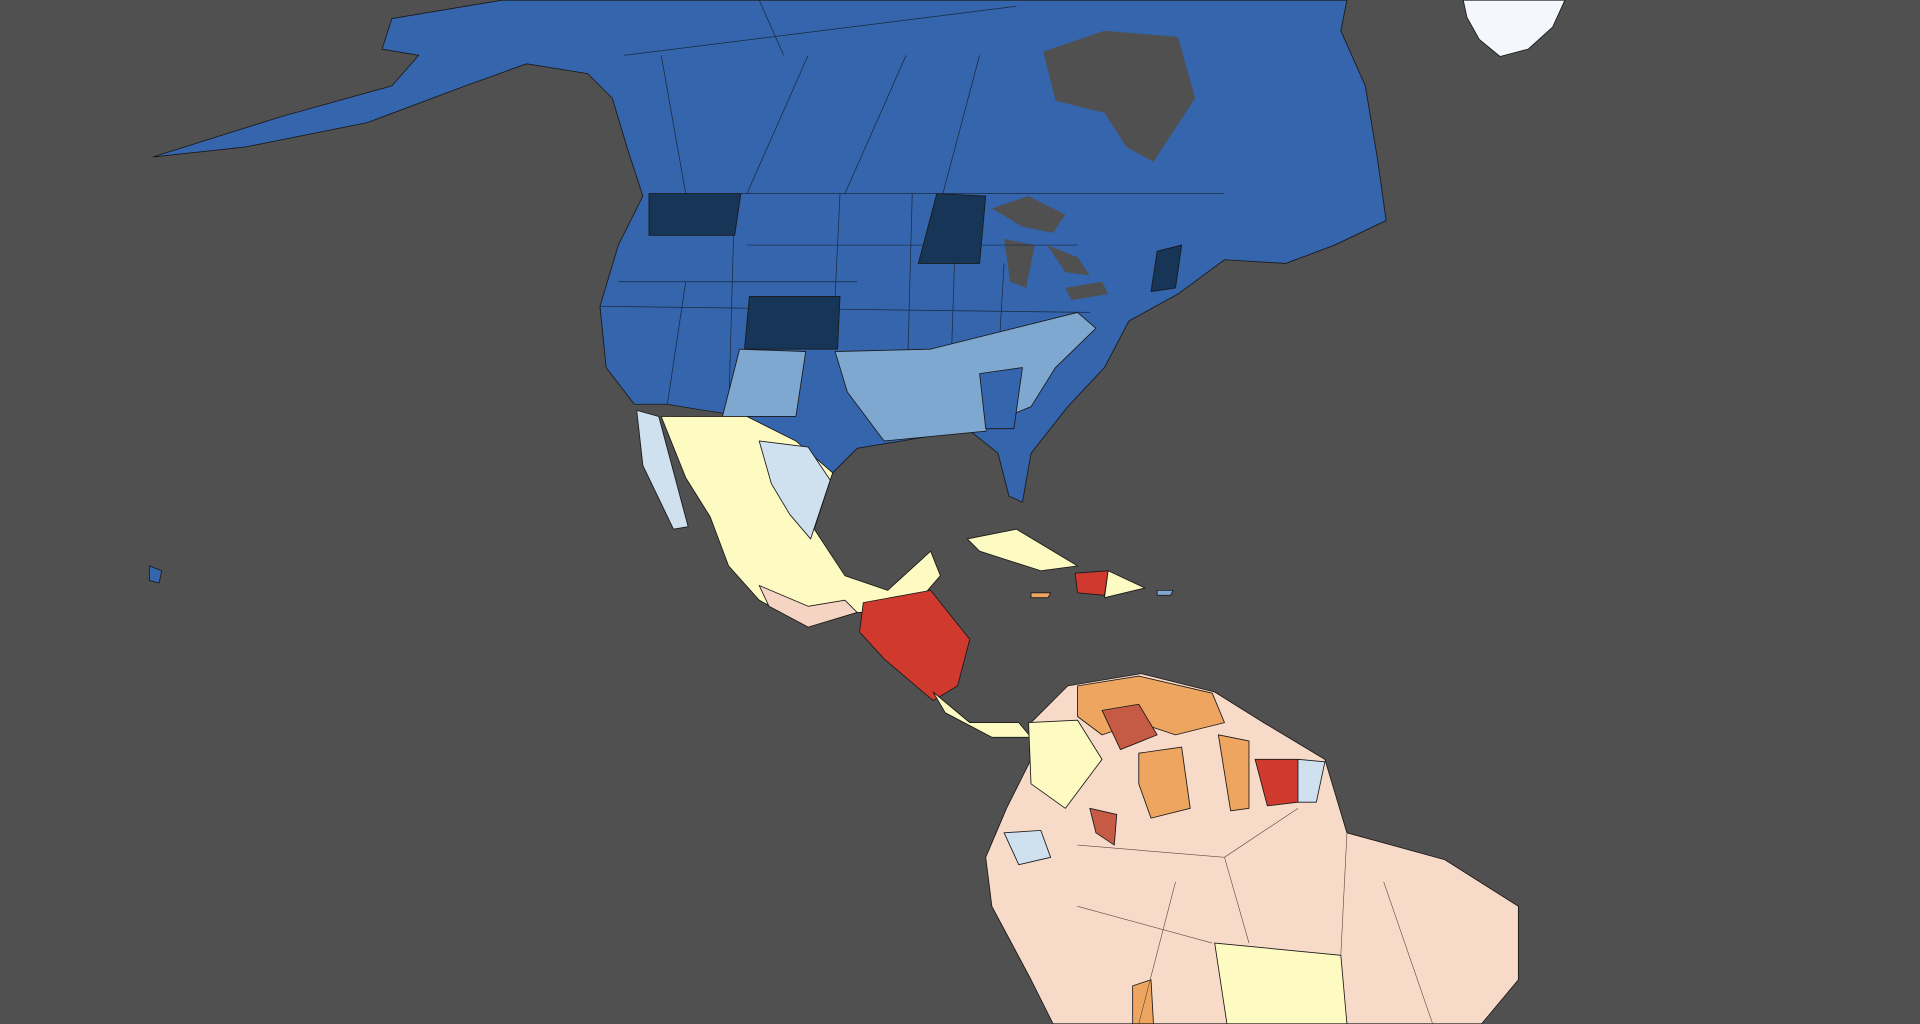 This screenshot has width=1920, height=1024. What do you see at coordinates (1050, 248) in the screenshot?
I see `great-lakes` at bounding box center [1050, 248].